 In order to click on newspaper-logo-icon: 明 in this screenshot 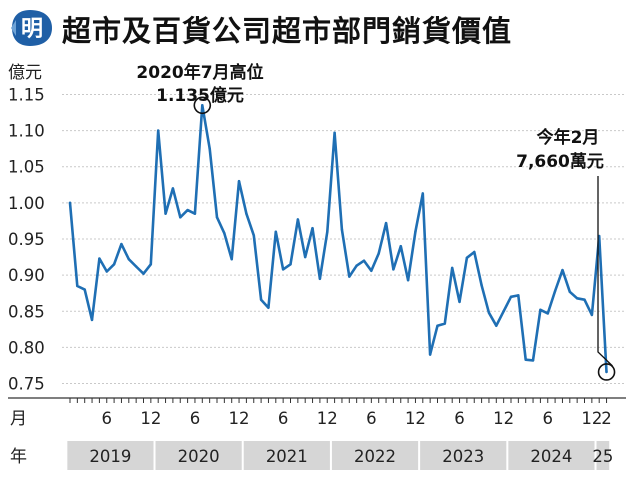, I will do `click(31, 28)`.